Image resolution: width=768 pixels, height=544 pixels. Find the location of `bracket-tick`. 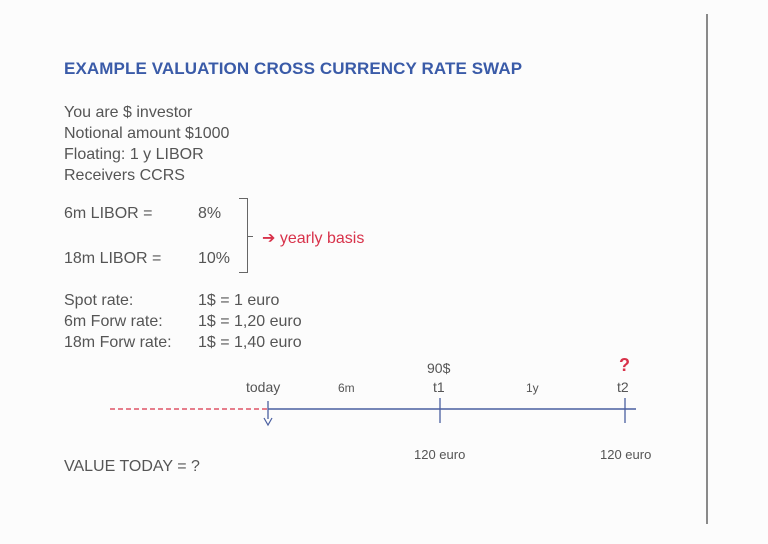

bracket-tick is located at coordinates (250, 236).